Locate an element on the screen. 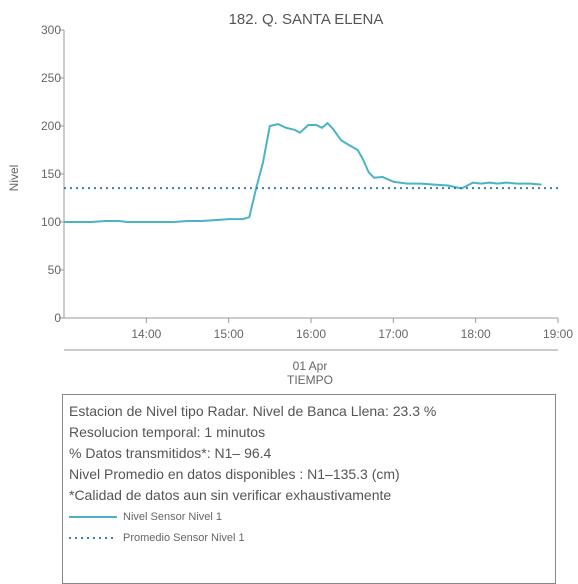  x-tick-label: 18:00 is located at coordinates (476, 334).